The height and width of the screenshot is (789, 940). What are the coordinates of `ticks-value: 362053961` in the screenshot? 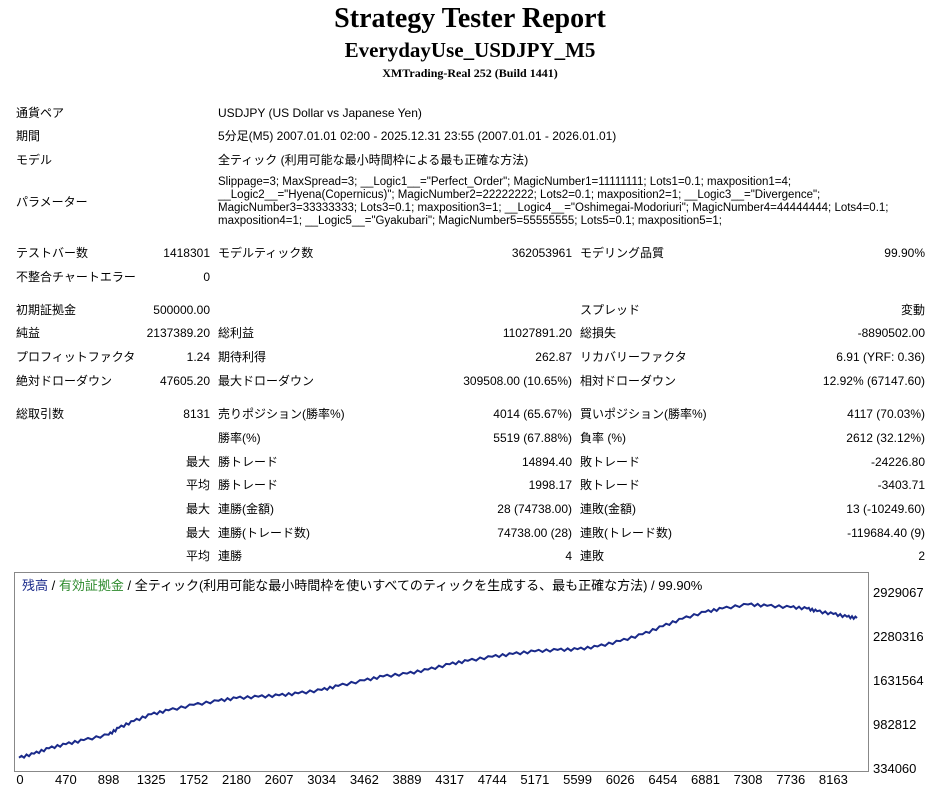 It's located at (541, 253).